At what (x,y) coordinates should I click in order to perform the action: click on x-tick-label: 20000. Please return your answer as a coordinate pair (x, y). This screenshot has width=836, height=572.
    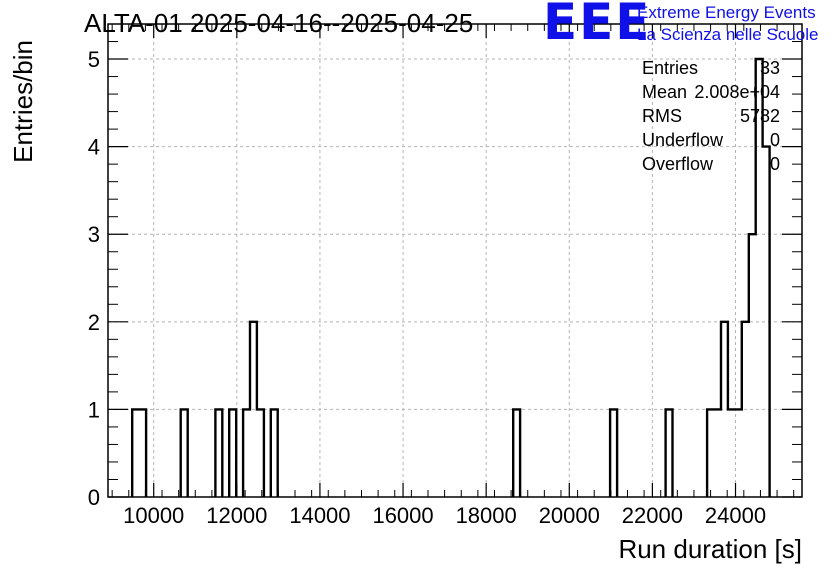
    Looking at the image, I should click on (569, 515).